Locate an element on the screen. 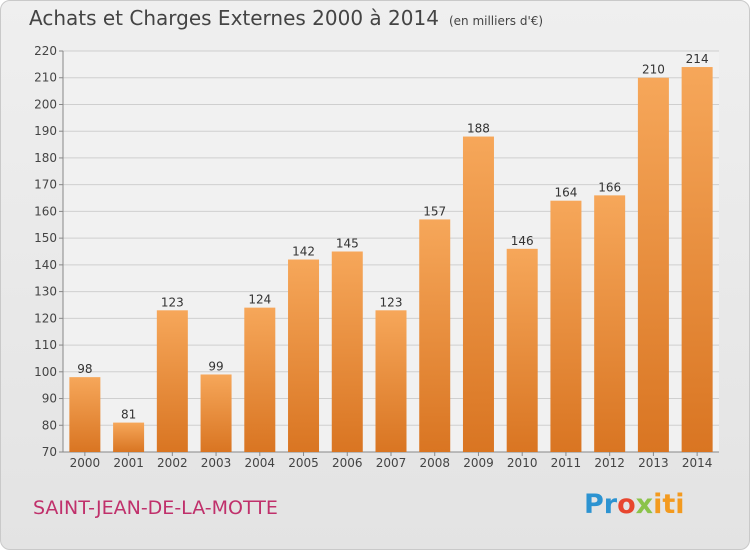 Image resolution: width=750 pixels, height=550 pixels. data-label: 164 is located at coordinates (565, 193).